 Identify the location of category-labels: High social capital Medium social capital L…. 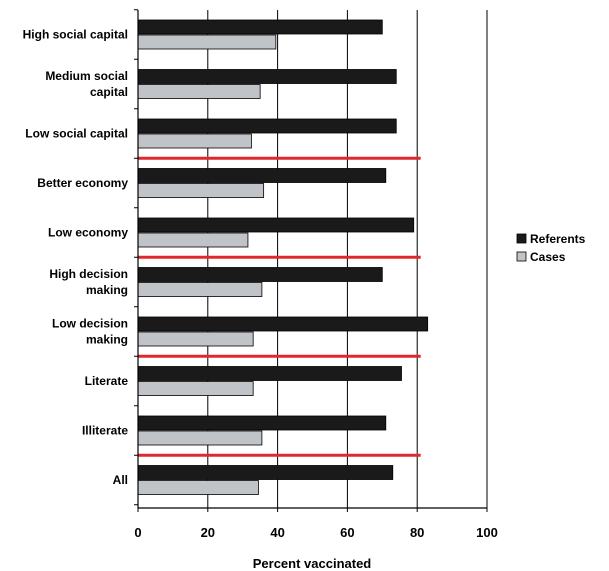
(76, 258).